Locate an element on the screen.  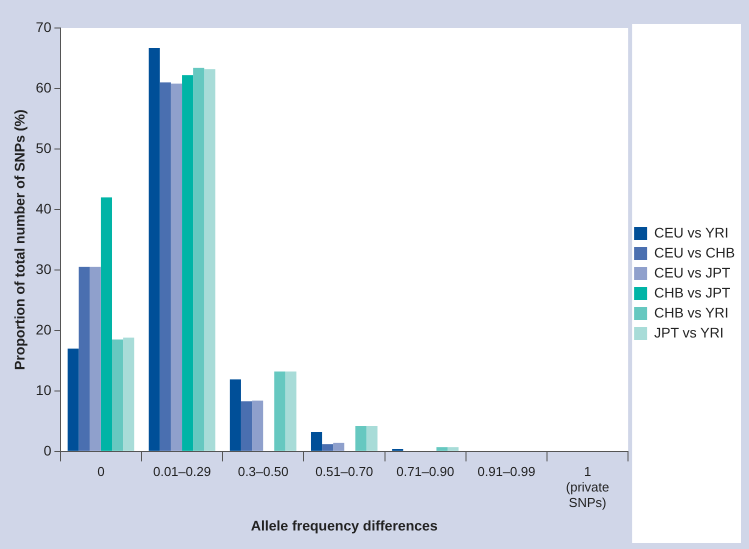
y-tick-label: 30 is located at coordinates (44, 268).